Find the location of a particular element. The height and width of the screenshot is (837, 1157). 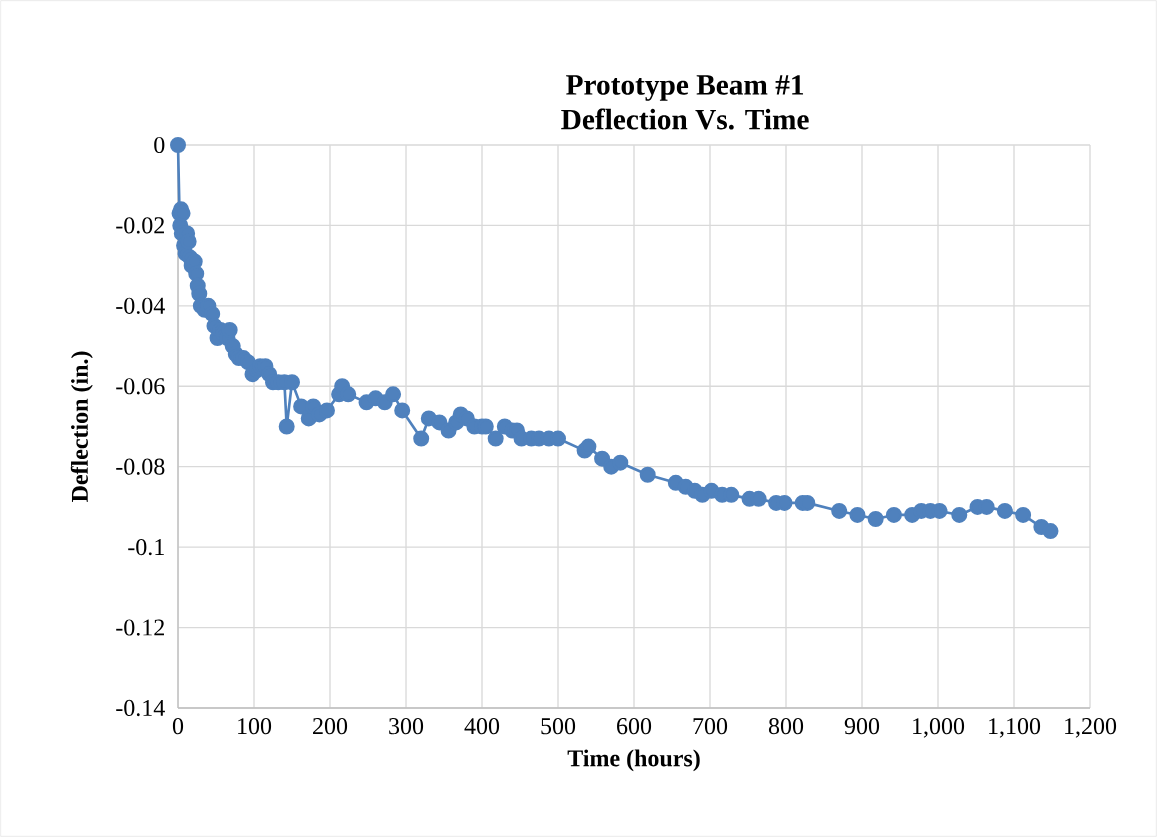

y-tick-label: -0.06 is located at coordinates (140, 386).